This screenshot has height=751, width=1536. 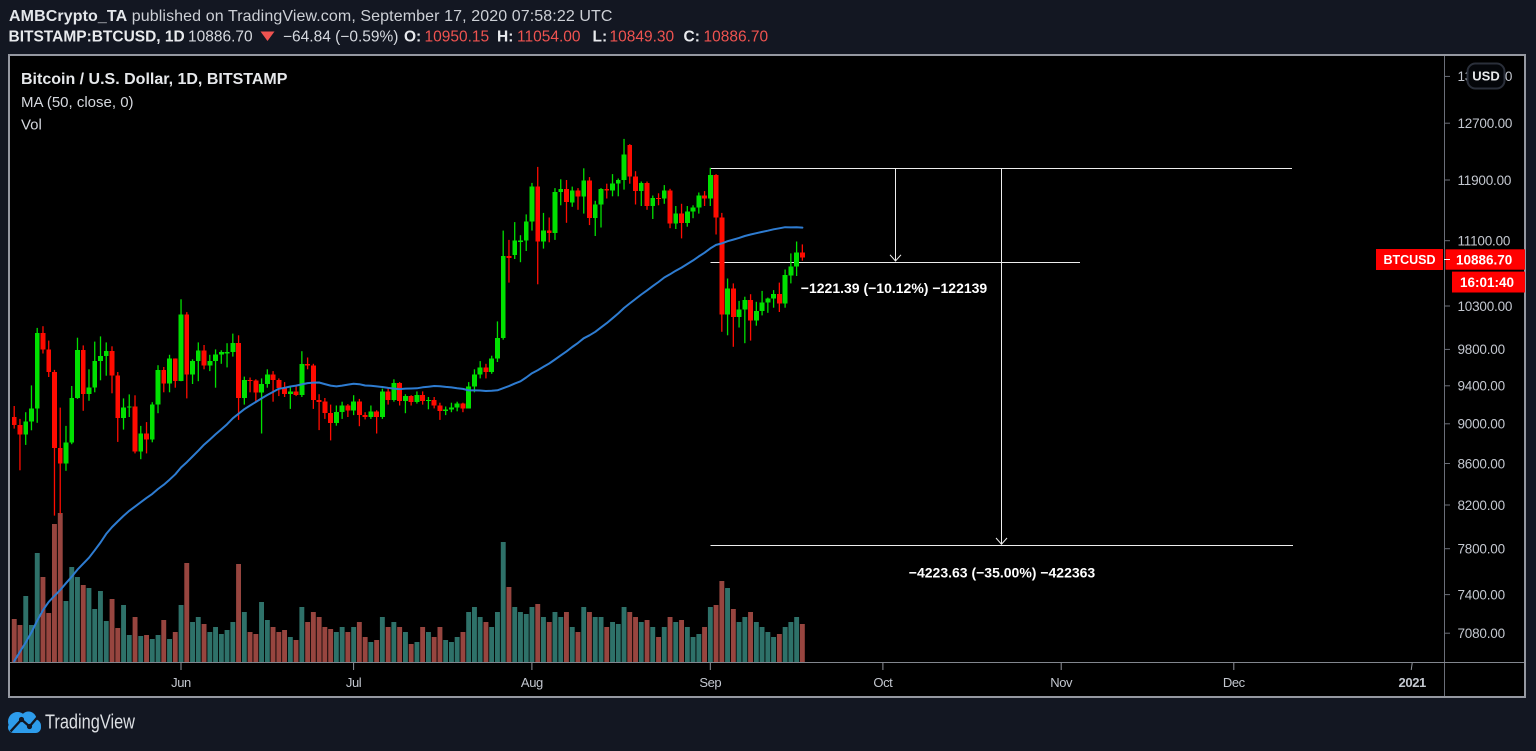 What do you see at coordinates (883, 682) in the screenshot?
I see `svg-text: Oct` at bounding box center [883, 682].